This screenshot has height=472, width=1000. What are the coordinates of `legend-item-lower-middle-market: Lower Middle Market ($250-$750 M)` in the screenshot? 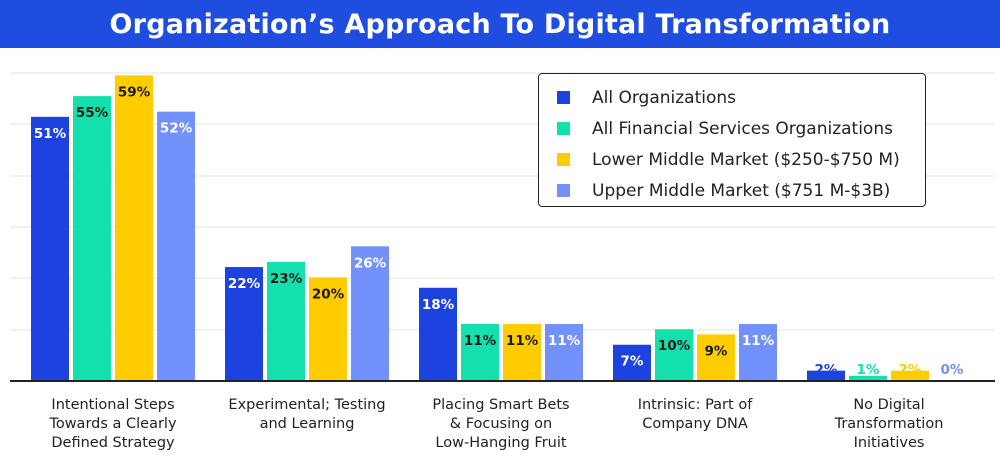 It's located at (741, 159).